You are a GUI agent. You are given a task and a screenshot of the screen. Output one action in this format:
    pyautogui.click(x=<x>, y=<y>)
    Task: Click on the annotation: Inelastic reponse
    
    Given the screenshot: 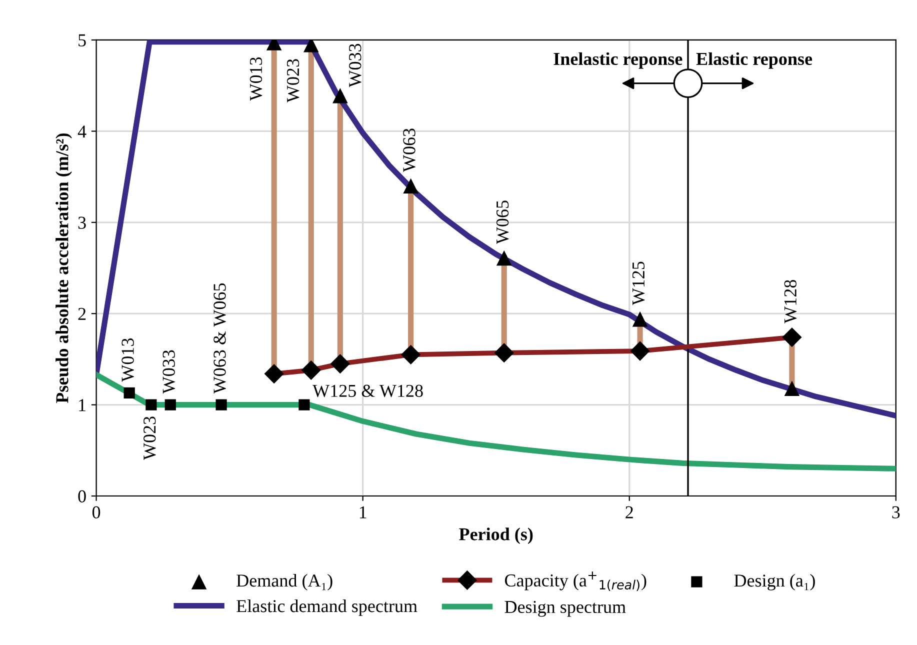 What is the action you would take?
    pyautogui.click(x=618, y=60)
    